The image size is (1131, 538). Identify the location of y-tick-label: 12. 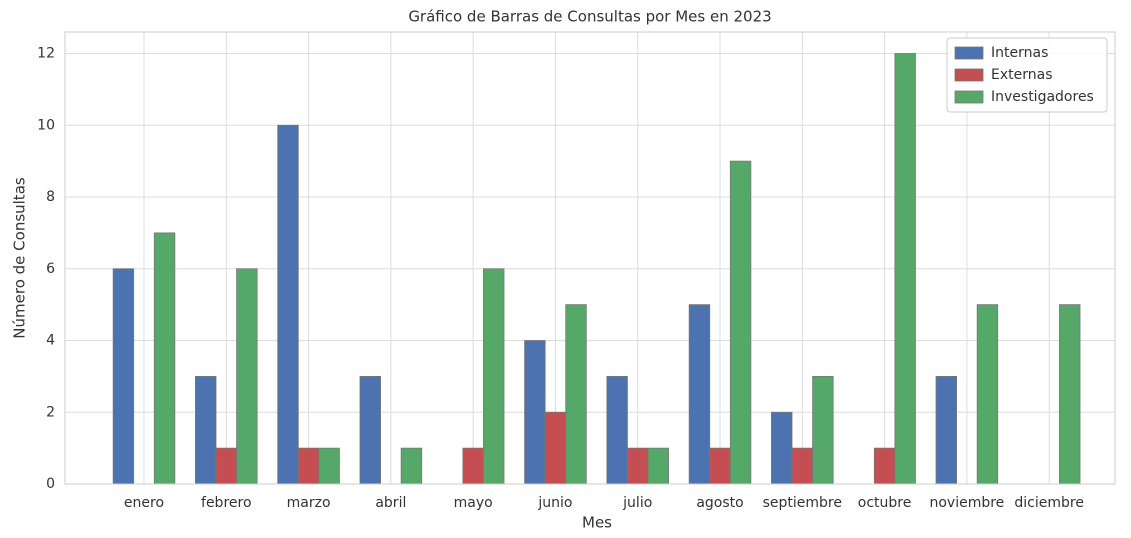
(46, 54).